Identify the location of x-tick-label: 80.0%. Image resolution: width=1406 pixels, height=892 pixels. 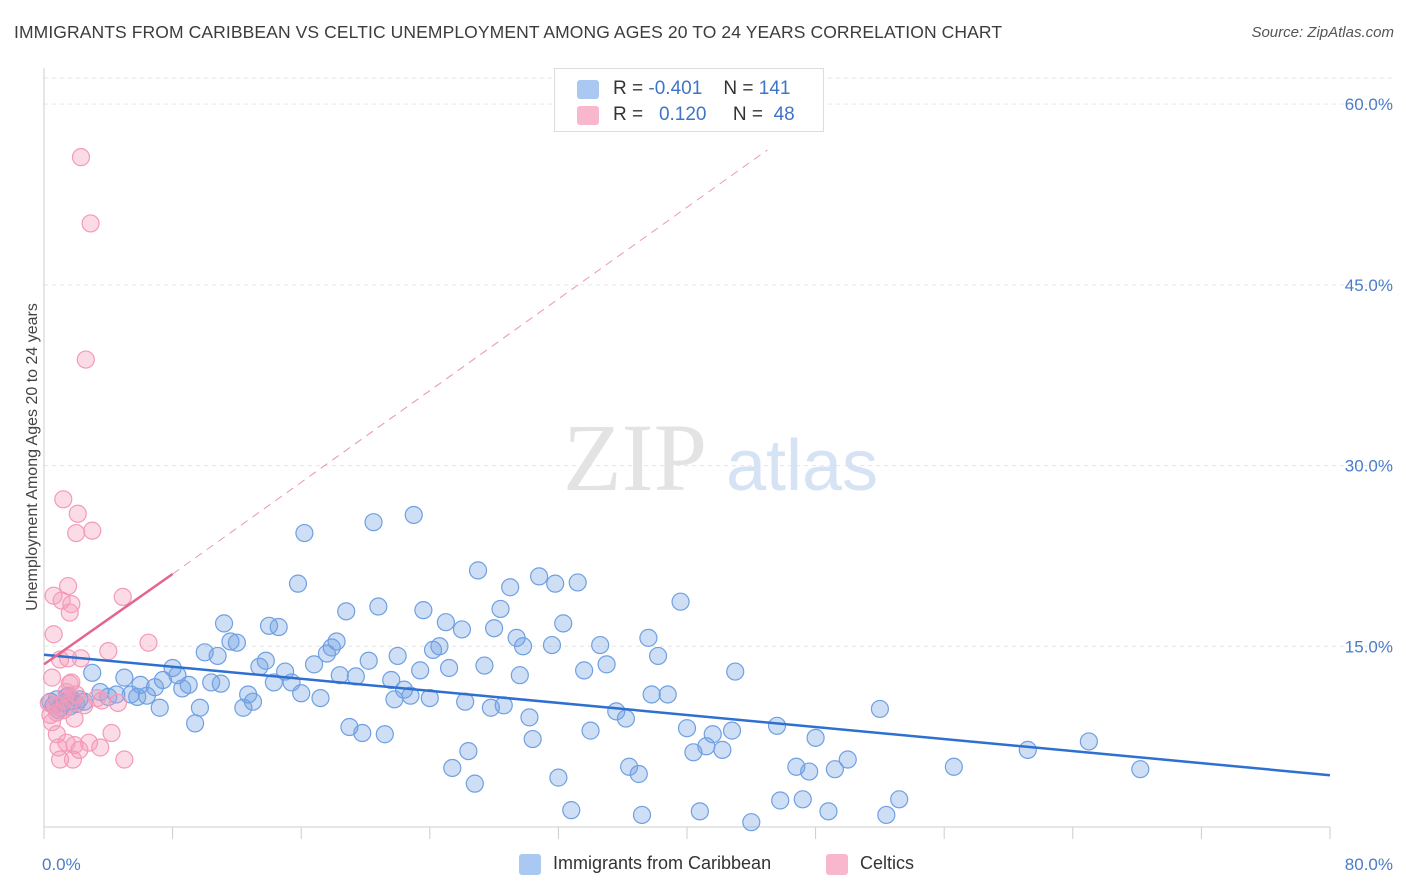
(1369, 864).